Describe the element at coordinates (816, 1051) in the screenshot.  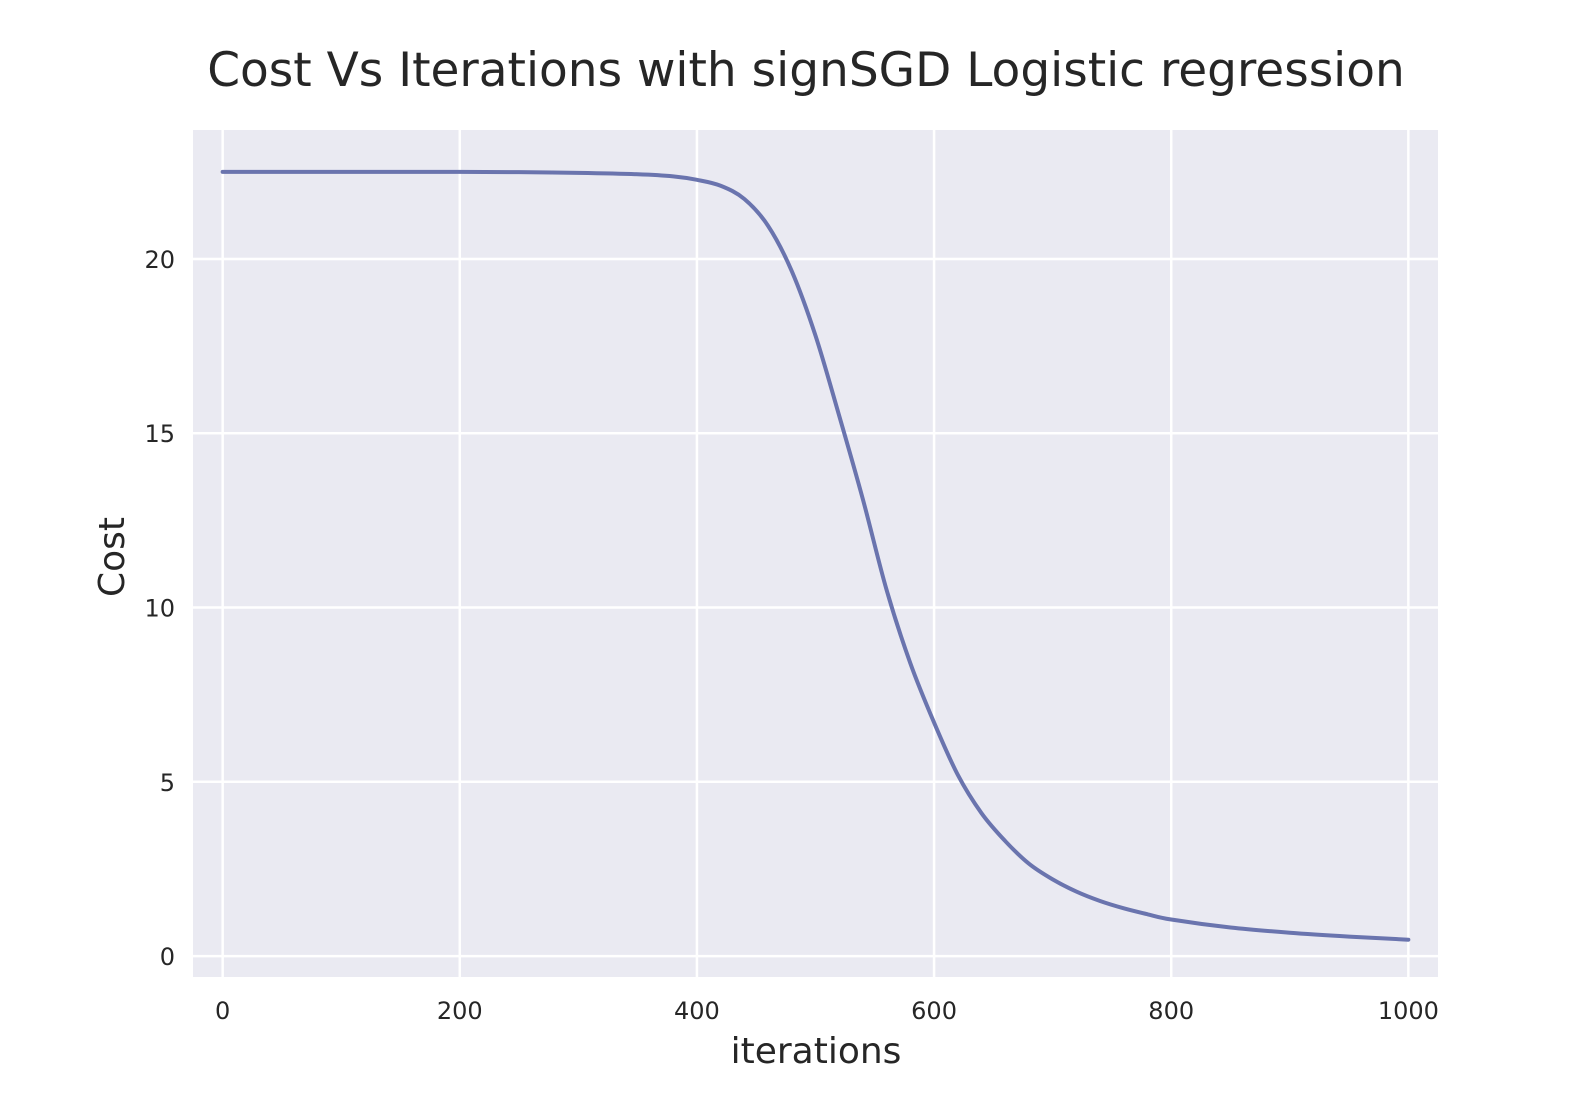
I see `x-axis-label: iterations` at that location.